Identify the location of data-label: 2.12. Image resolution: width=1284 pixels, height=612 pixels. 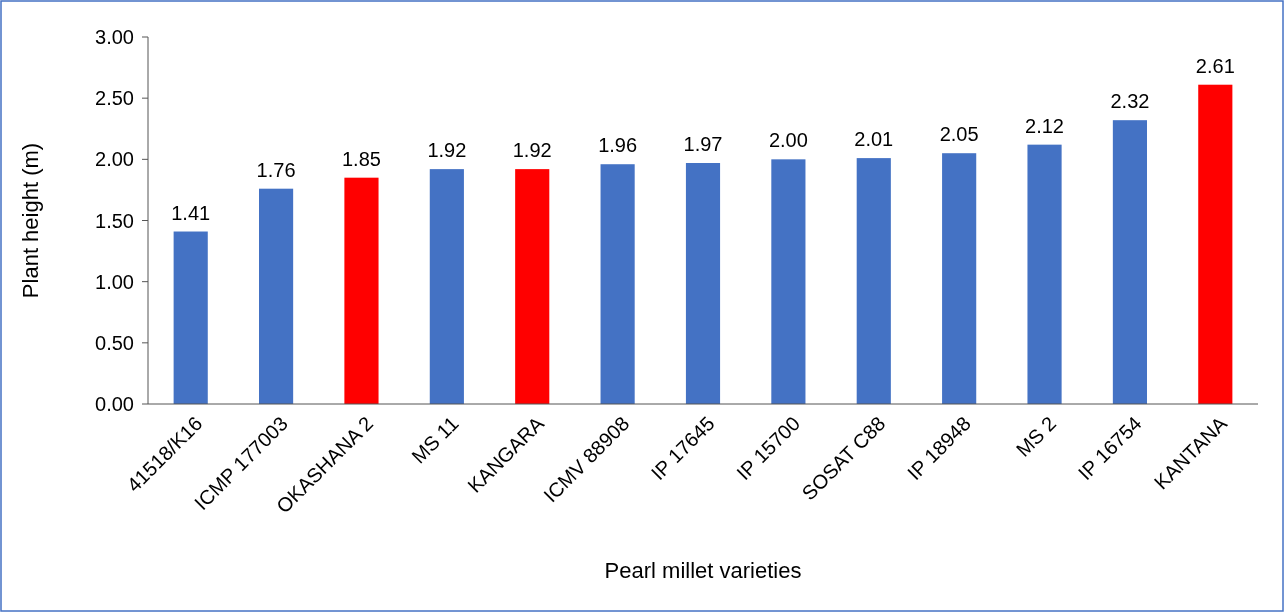
(1045, 125).